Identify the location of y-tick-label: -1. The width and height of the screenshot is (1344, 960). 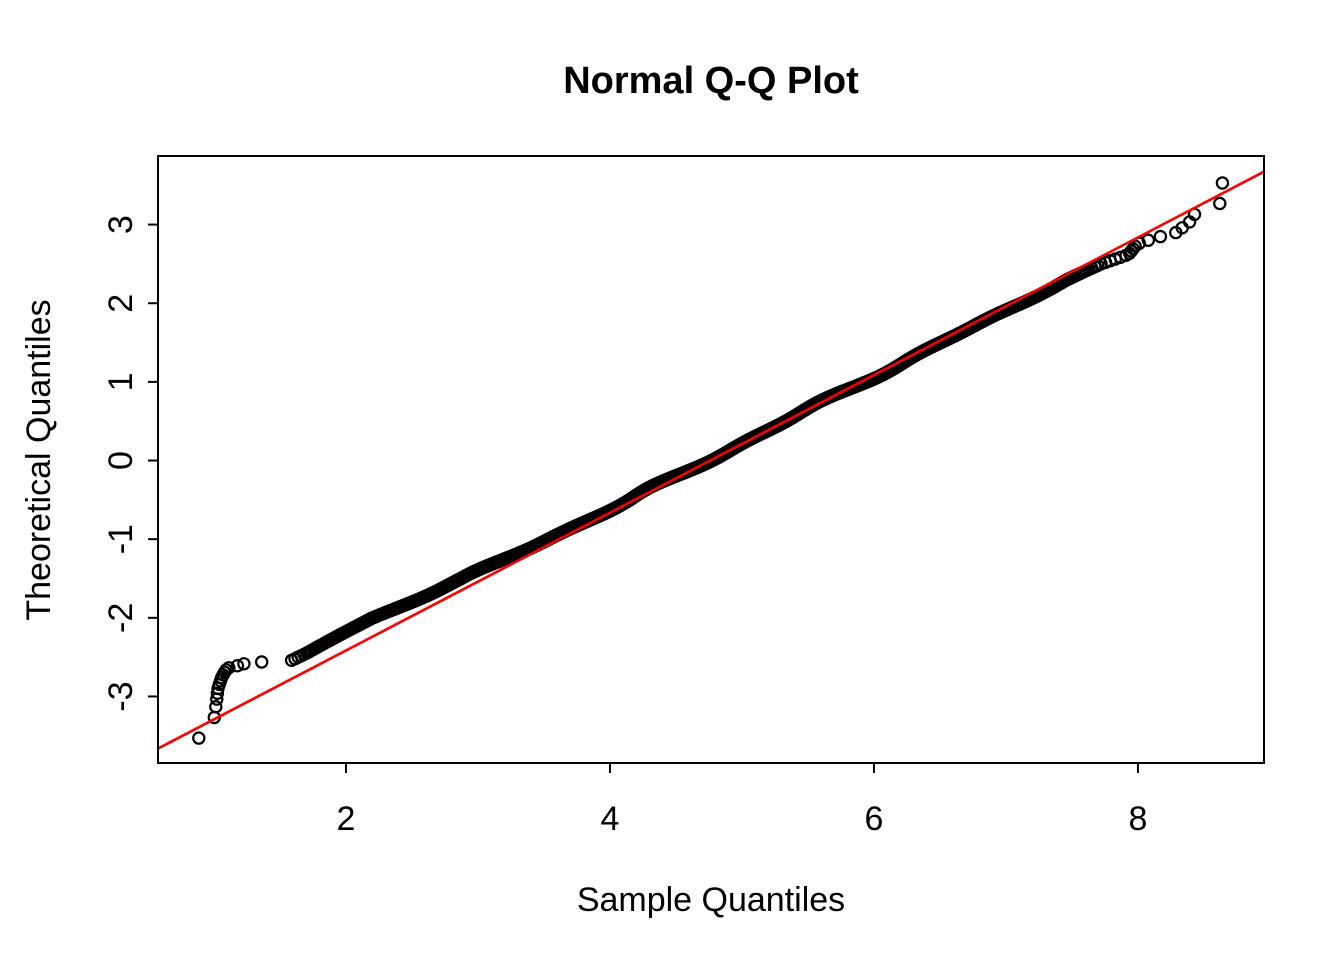
(121, 539).